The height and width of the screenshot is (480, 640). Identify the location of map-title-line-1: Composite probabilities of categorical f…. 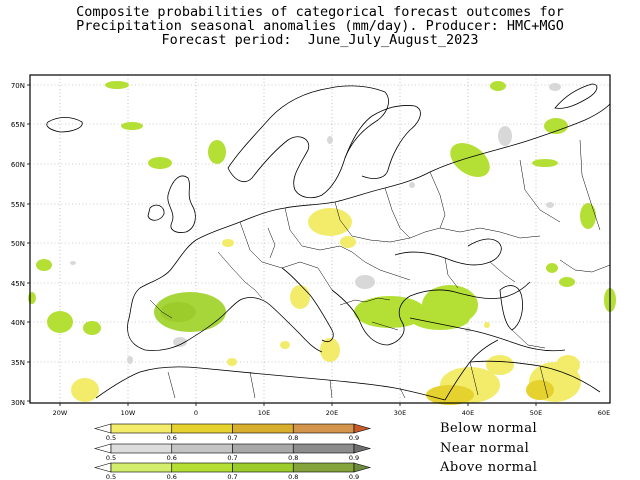
(320, 12).